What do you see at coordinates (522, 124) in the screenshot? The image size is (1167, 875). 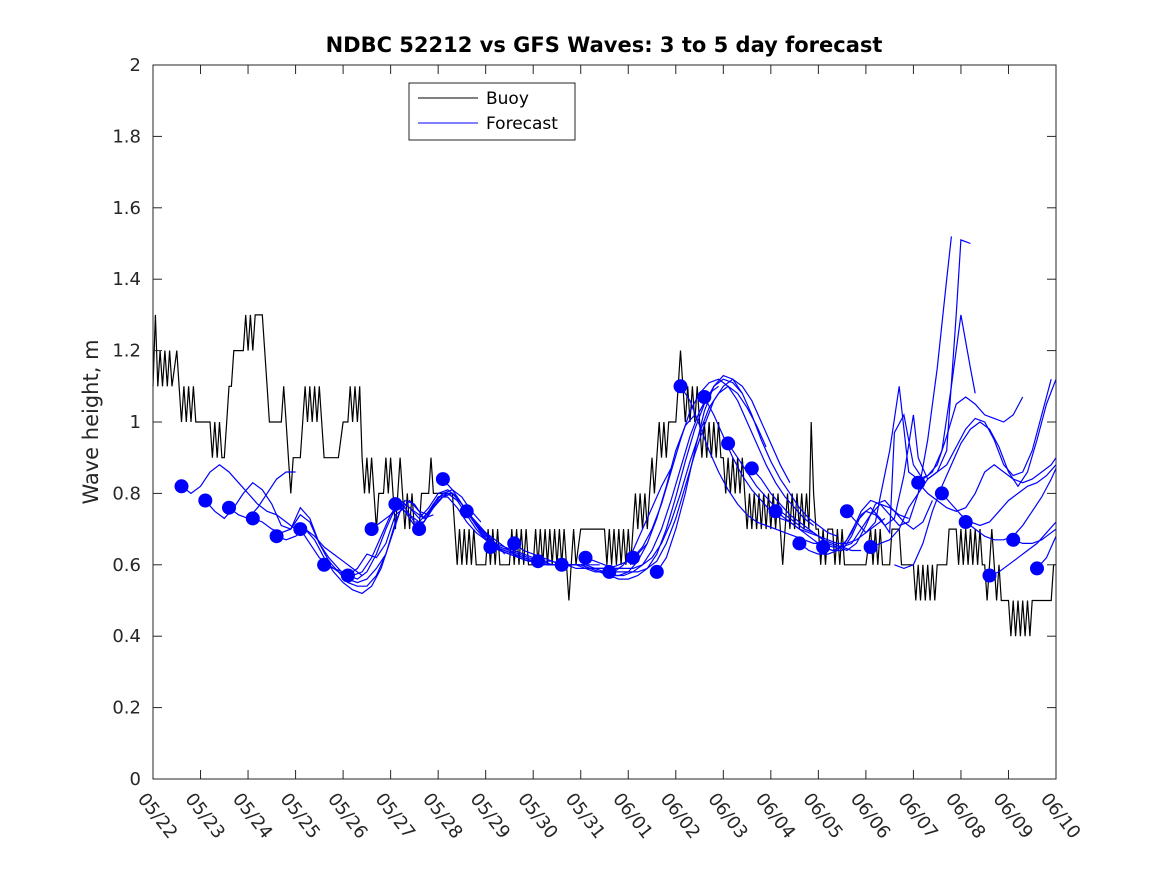 I see `legend-label-forecast: Forecast` at bounding box center [522, 124].